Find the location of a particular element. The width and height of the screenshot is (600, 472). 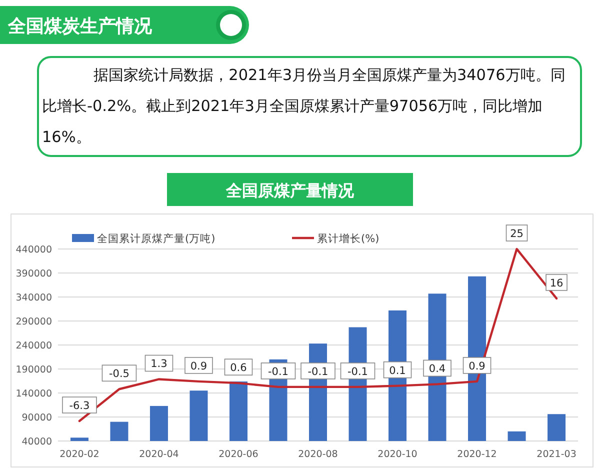

legend-label: 累计增长(%) is located at coordinates (348, 238).